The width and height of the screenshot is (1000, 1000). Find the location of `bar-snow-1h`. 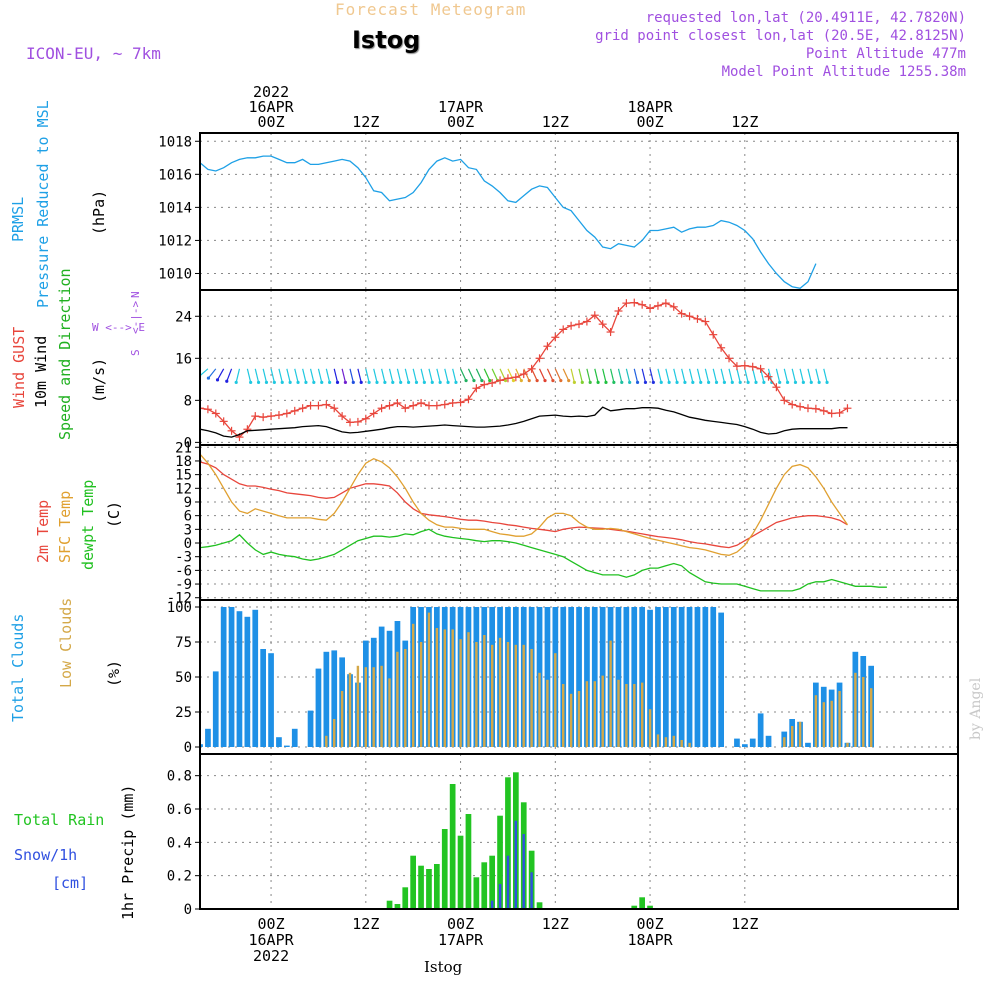

bar-snow-1h is located at coordinates (515, 864).